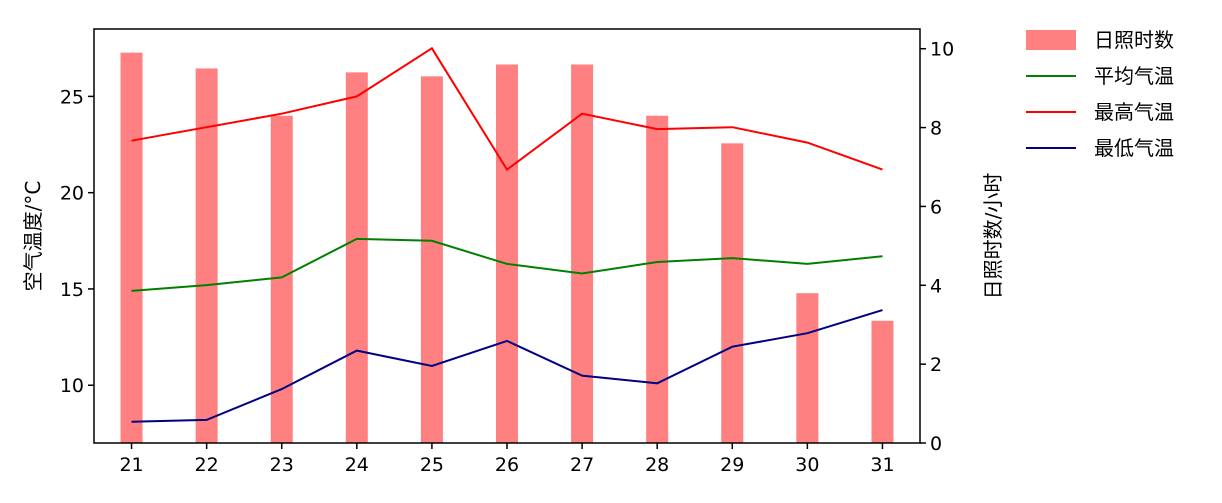 This screenshot has height=503, width=1222. I want to click on x-tick-label-21: 21, so click(131, 465).